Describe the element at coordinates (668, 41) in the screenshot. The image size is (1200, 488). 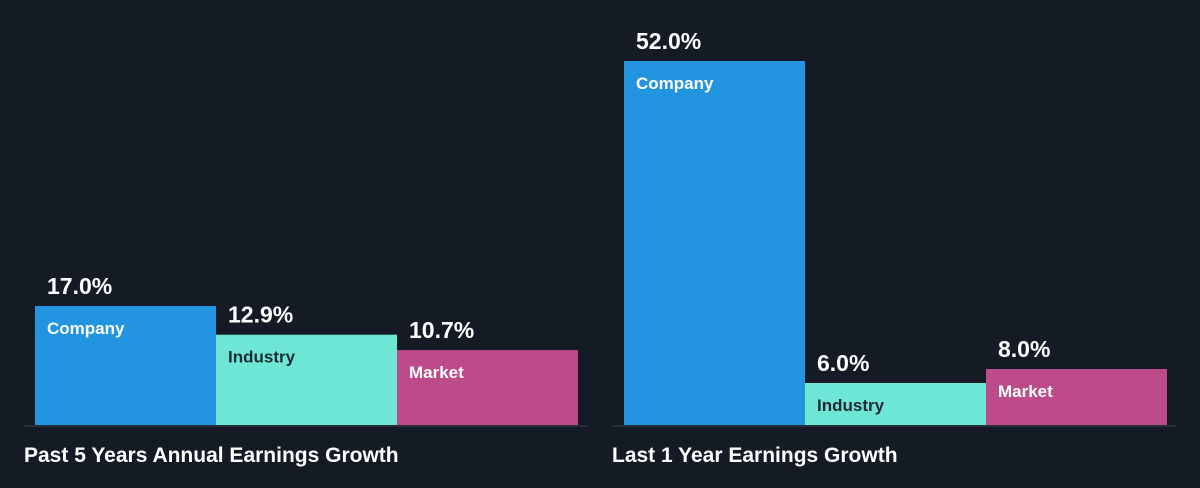
I see `value-label-company-chart-1: 52.0%` at that location.